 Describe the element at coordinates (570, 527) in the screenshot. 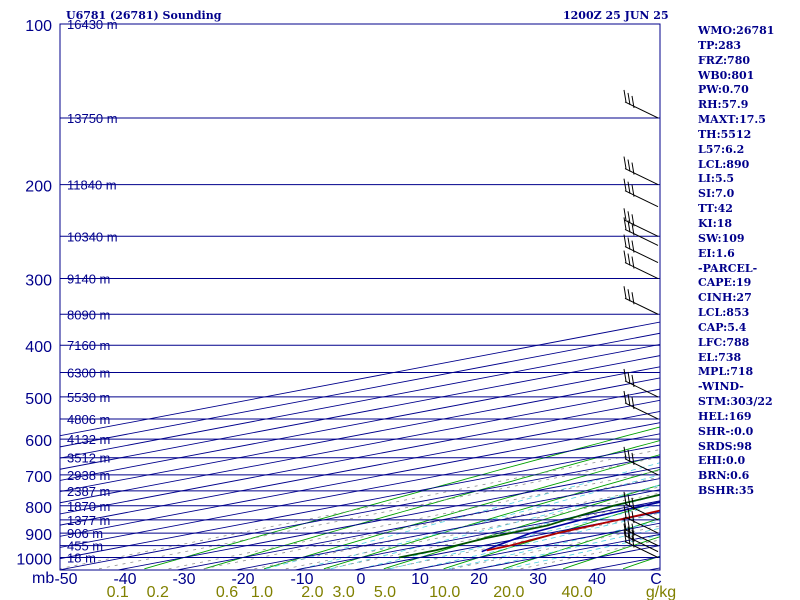

I see `parcel-trace` at that location.